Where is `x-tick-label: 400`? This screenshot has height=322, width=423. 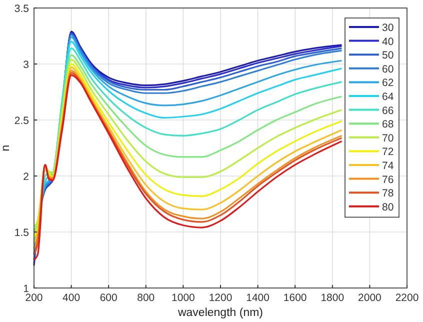 x-tick-label: 400 is located at coordinates (71, 298).